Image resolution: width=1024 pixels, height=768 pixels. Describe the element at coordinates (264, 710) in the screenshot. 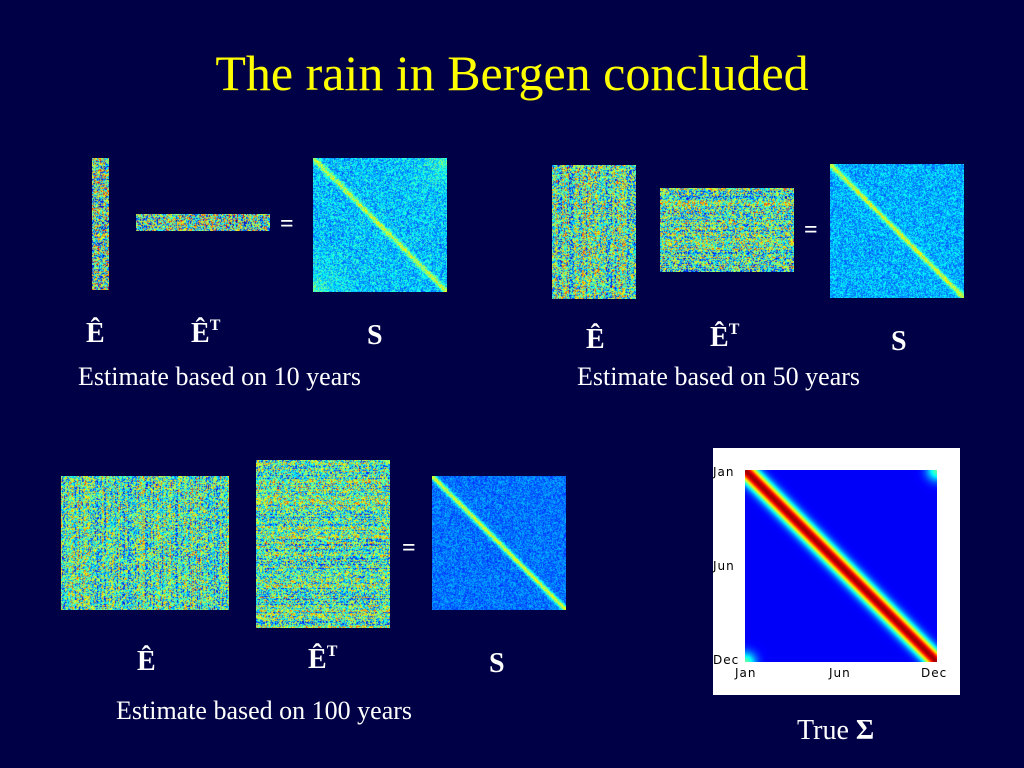

I see `caption-100y: Estimate based on 100 years` at that location.